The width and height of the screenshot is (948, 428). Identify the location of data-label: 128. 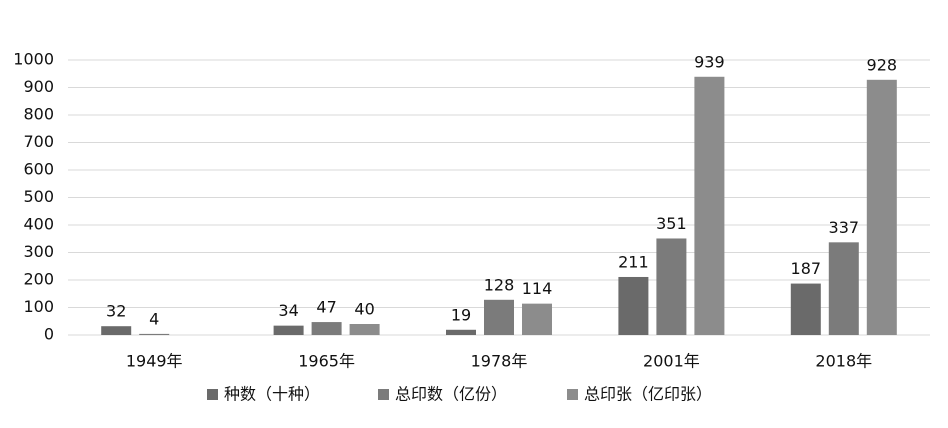
(499, 284).